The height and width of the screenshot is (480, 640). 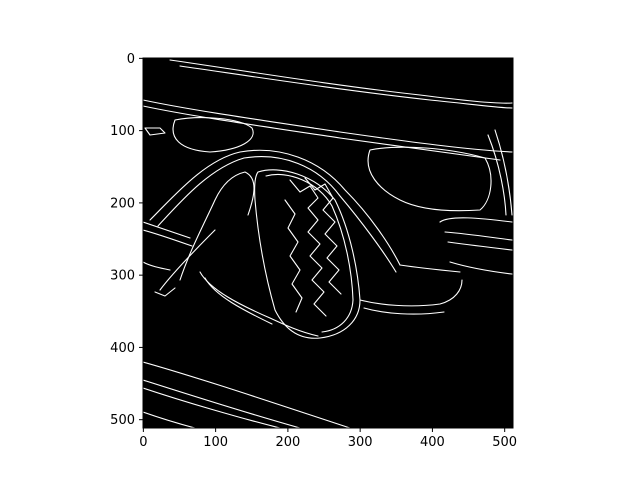 I want to click on x-tick-label: 100, so click(x=215, y=442).